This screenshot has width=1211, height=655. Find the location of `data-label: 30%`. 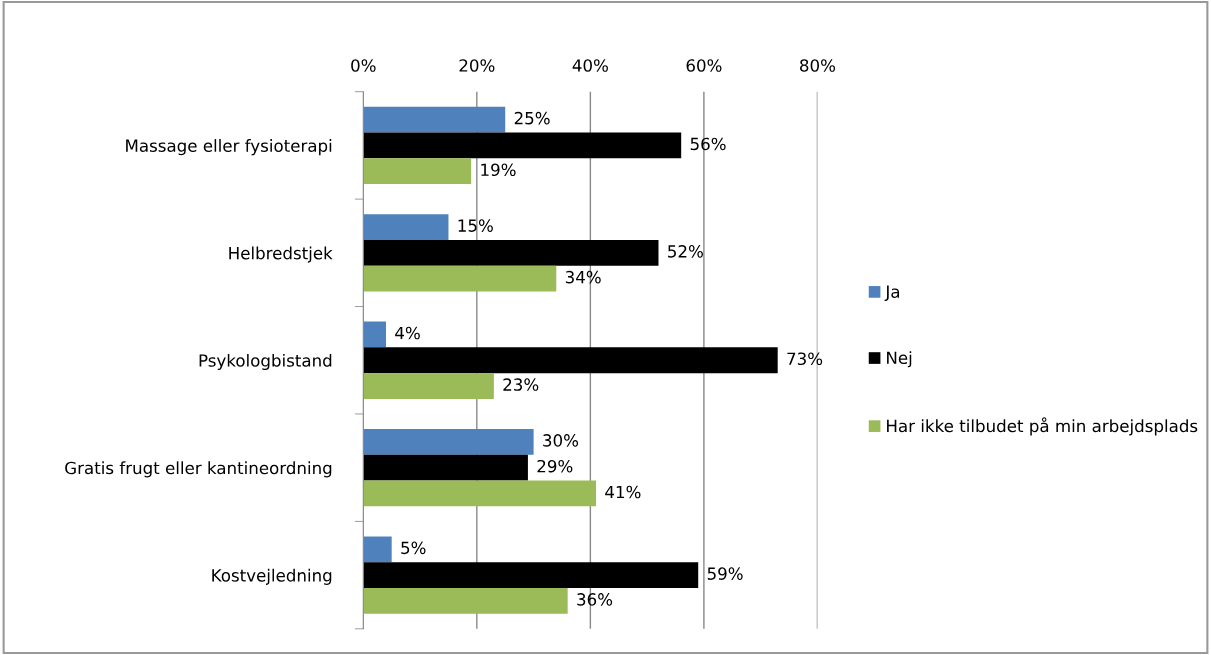

data-label: 30% is located at coordinates (561, 440).